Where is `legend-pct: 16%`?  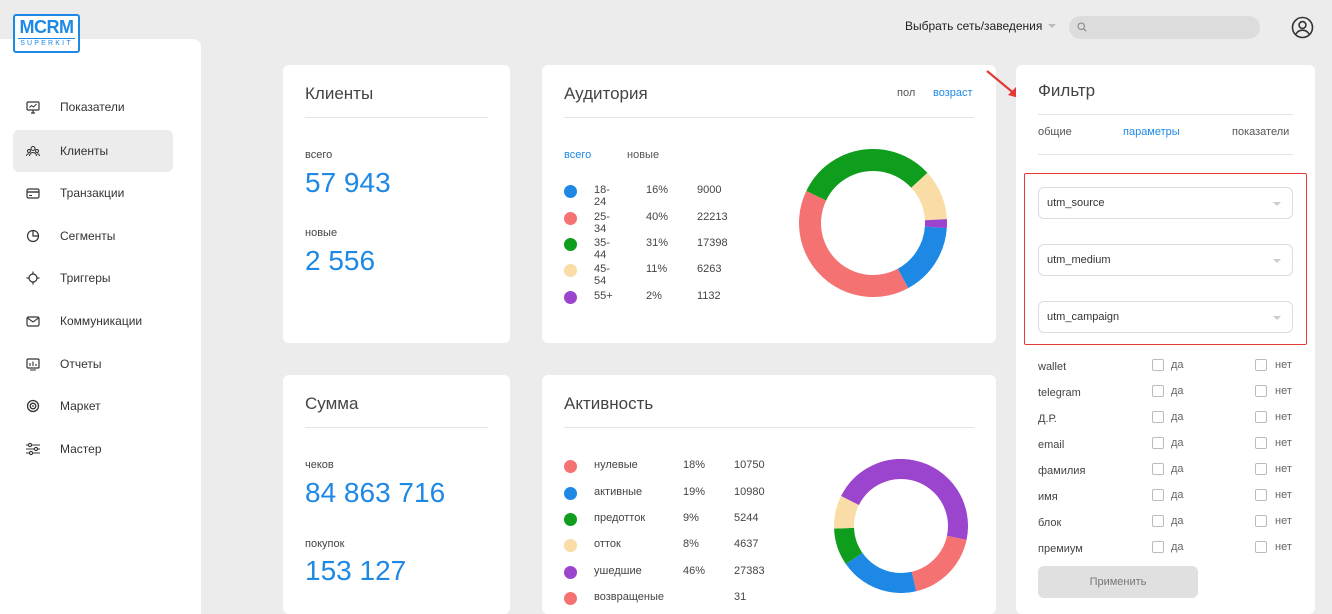
legend-pct: 16% is located at coordinates (657, 190).